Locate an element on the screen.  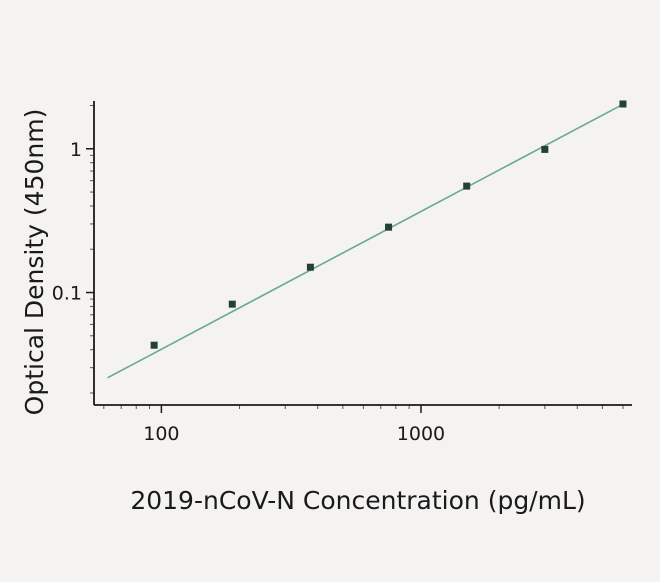
x-axis-title: 2019-nCoV-N Concentration (pg/mL) is located at coordinates (357, 500).